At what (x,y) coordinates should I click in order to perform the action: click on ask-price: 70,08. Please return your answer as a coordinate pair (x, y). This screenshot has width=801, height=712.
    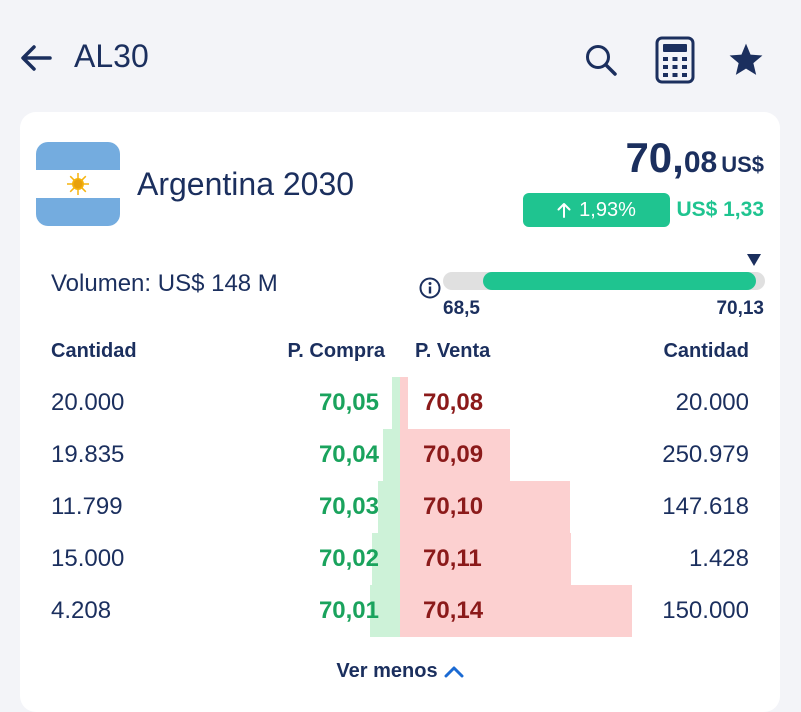
    Looking at the image, I should click on (453, 402).